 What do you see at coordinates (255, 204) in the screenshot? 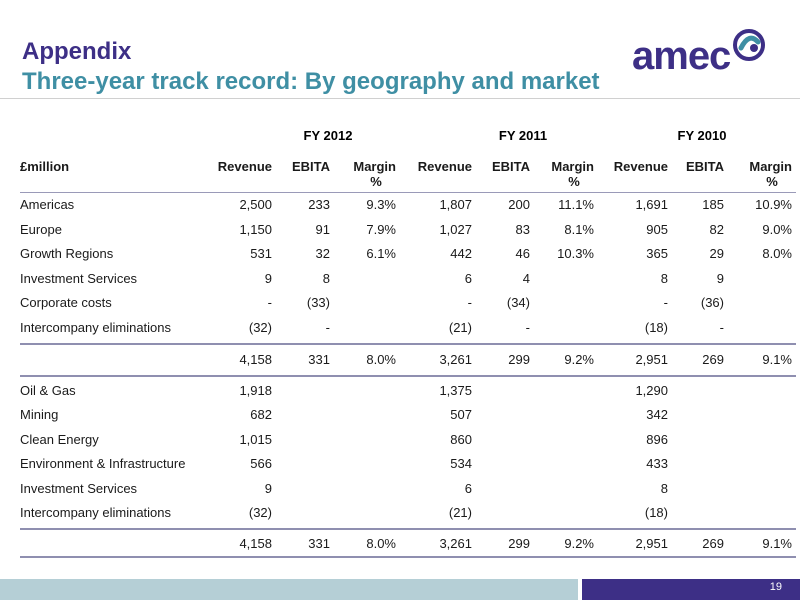
I see `table-cell: 2,500` at bounding box center [255, 204].